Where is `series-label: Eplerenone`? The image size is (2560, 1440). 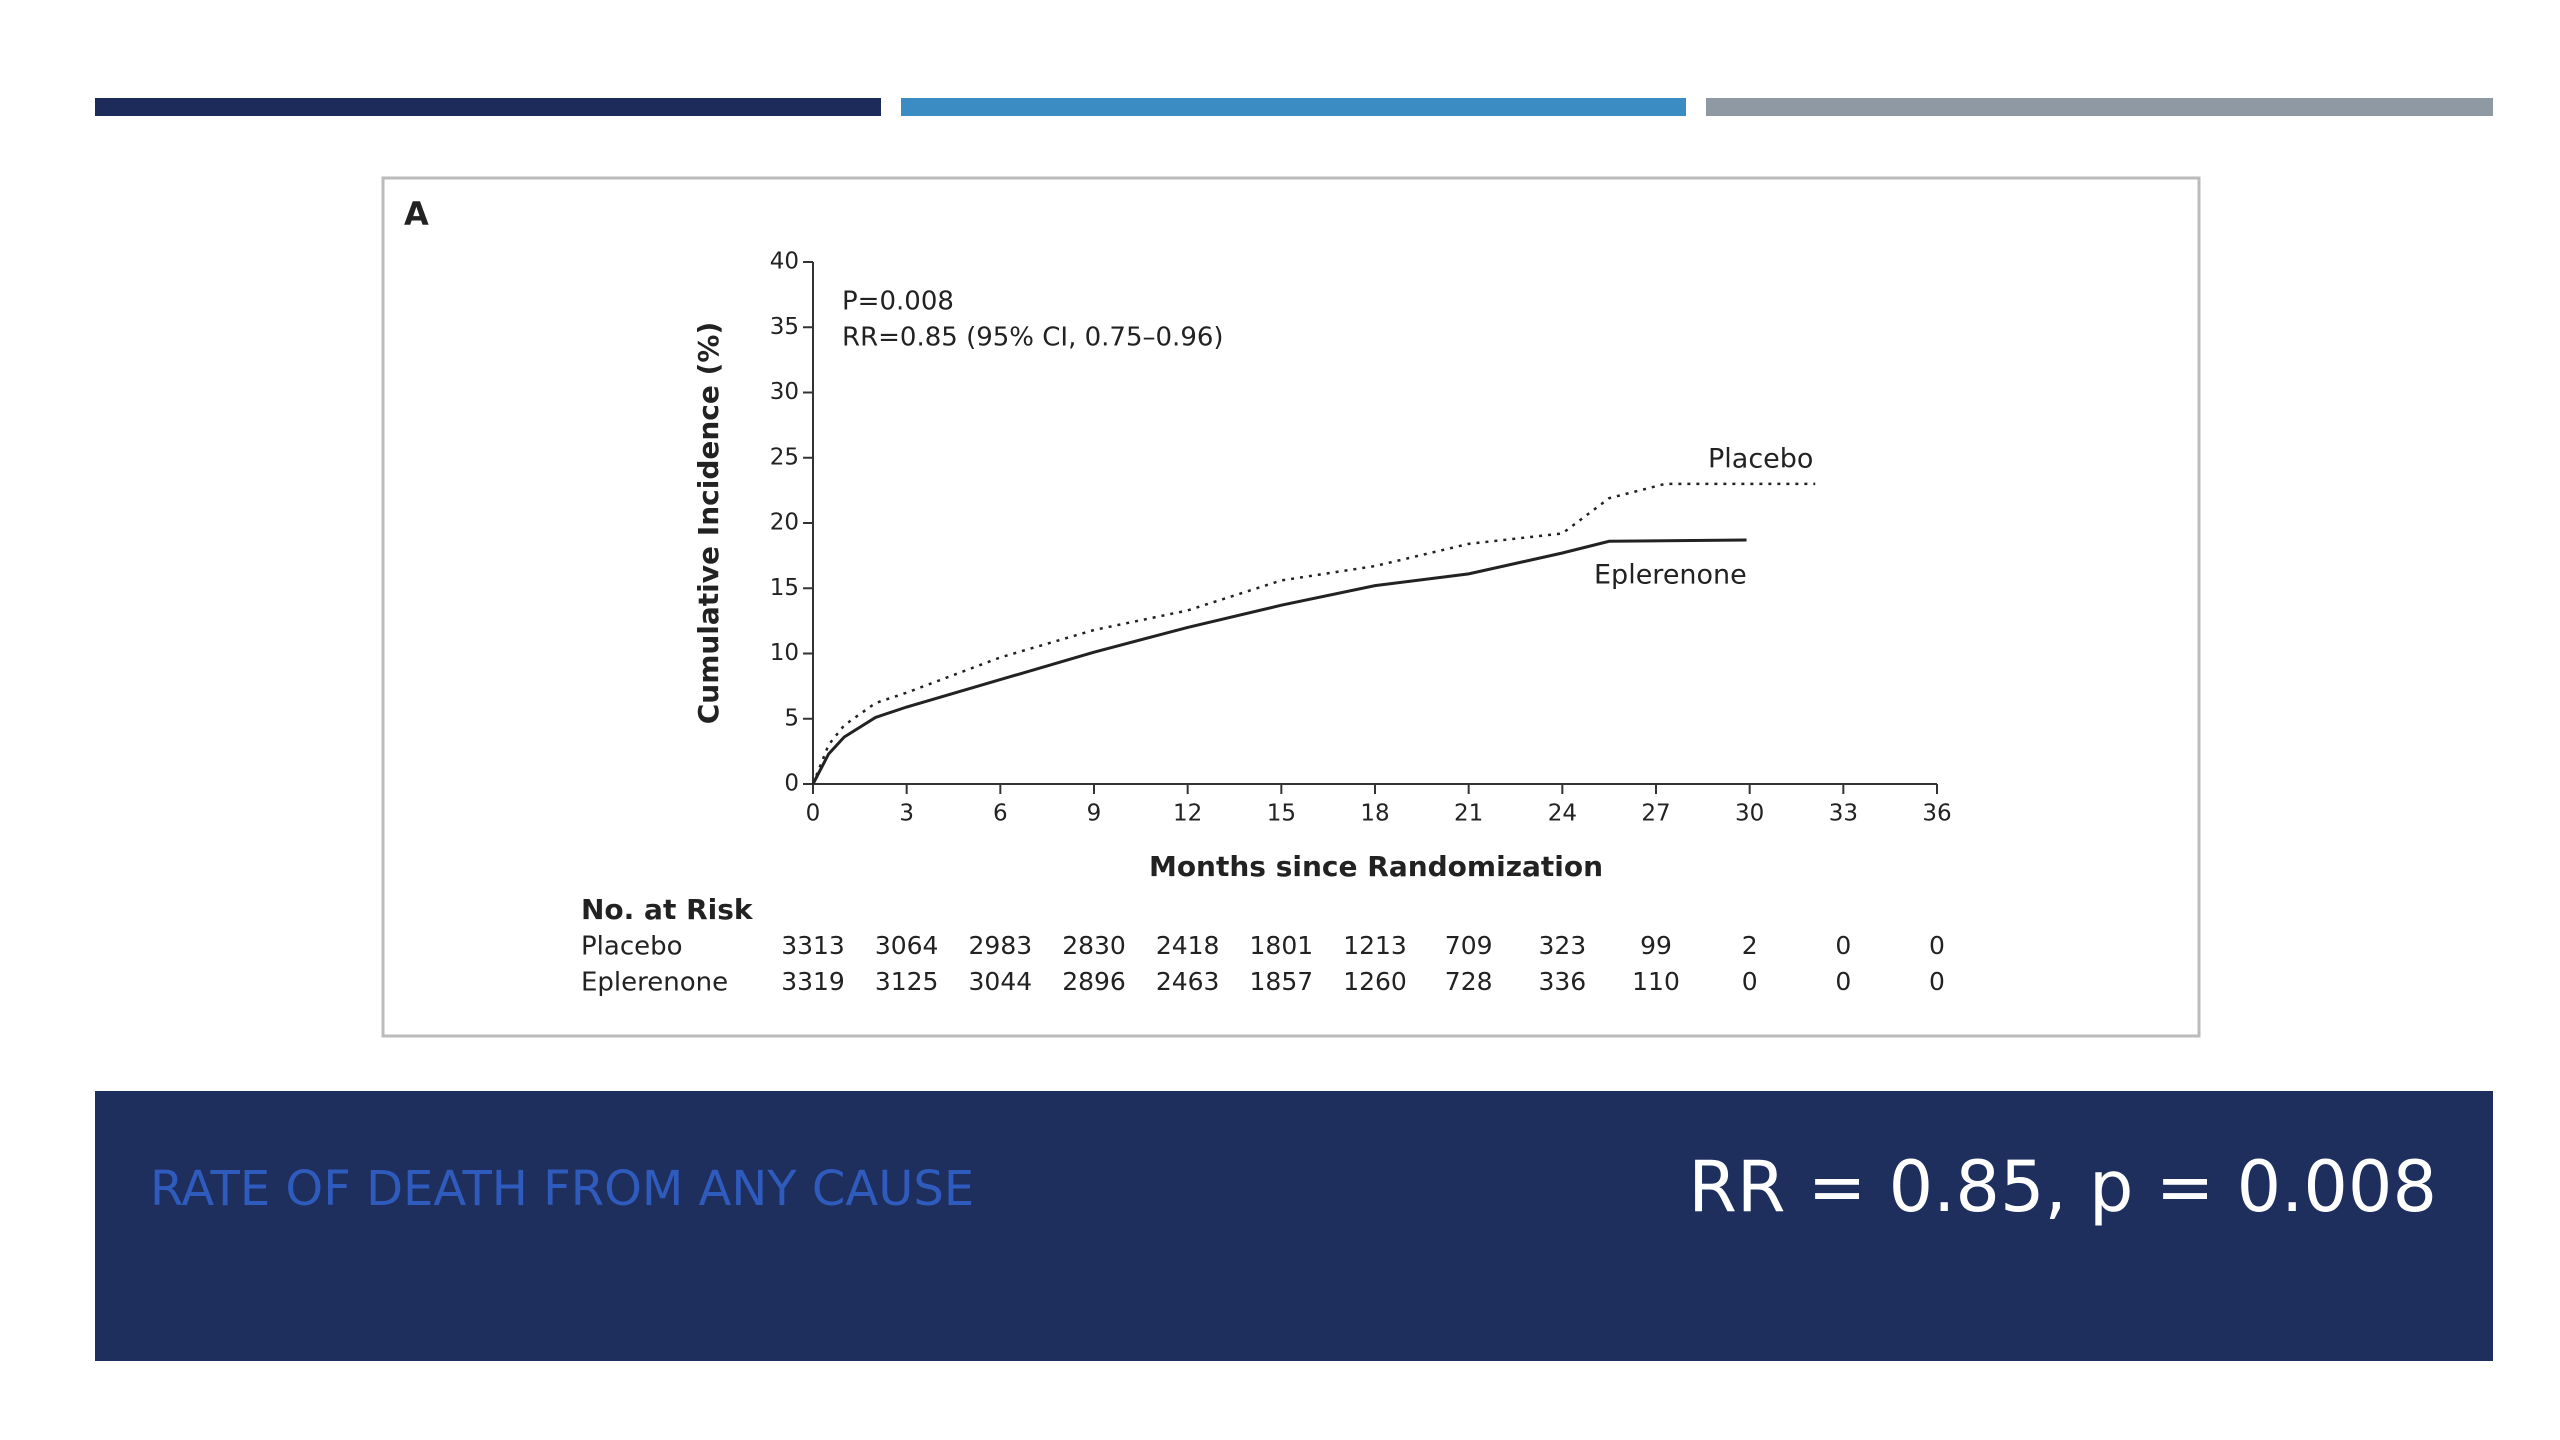
series-label: Eplerenone is located at coordinates (1670, 575).